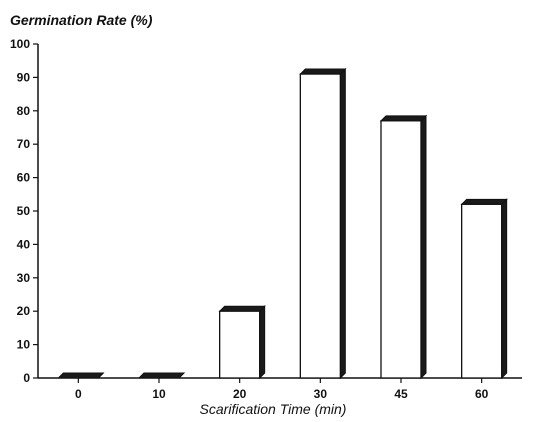  Describe the element at coordinates (273, 409) in the screenshot. I see `x-axis-title: Scarification Time (min)` at that location.